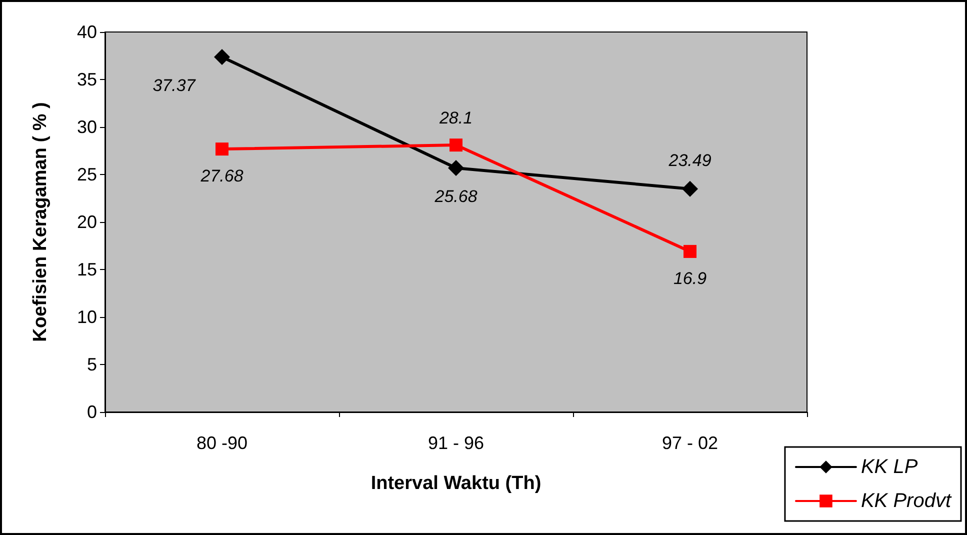 The width and height of the screenshot is (967, 535). What do you see at coordinates (455, 118) in the screenshot?
I see `data-label: 28.1` at bounding box center [455, 118].